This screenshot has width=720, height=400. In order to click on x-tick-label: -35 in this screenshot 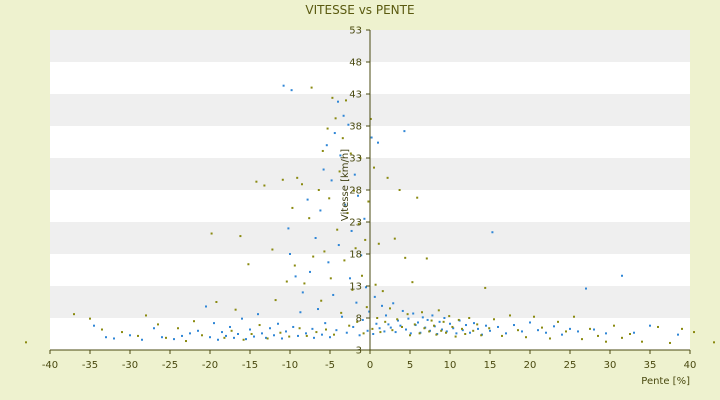, I will do `click(90, 365)`.